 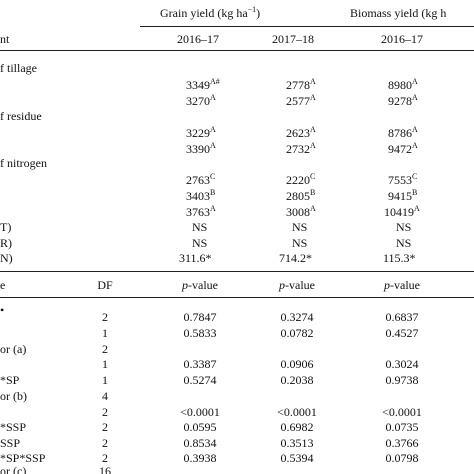 What do you see at coordinates (297, 333) in the screenshot?
I see `anova-p2: 0.0782` at bounding box center [297, 333].